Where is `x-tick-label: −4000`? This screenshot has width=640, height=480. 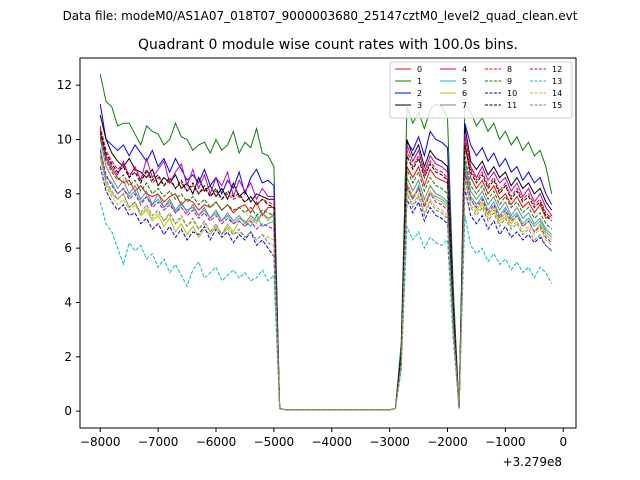
x-tick-label: −4000 is located at coordinates (331, 442).